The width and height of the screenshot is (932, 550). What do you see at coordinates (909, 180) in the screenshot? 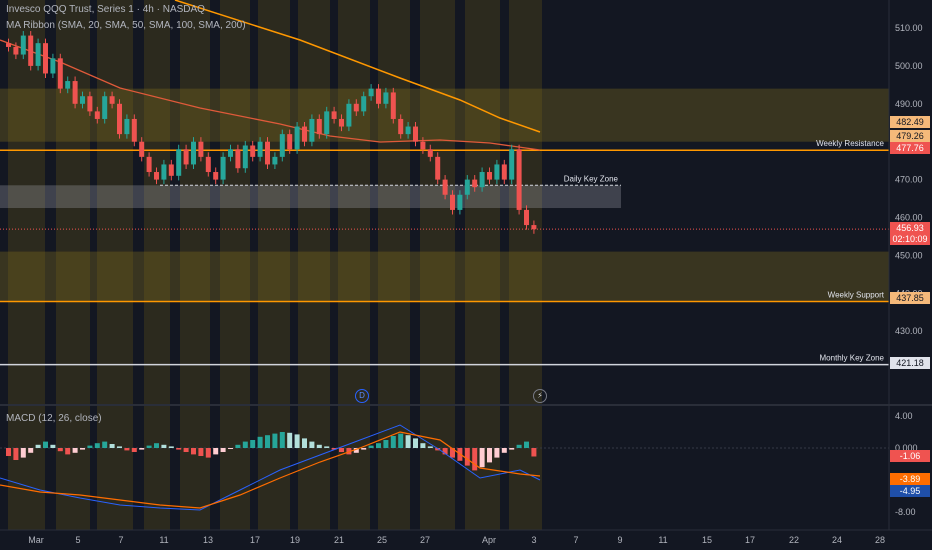
I see `price-tick: 470.00` at bounding box center [909, 180].